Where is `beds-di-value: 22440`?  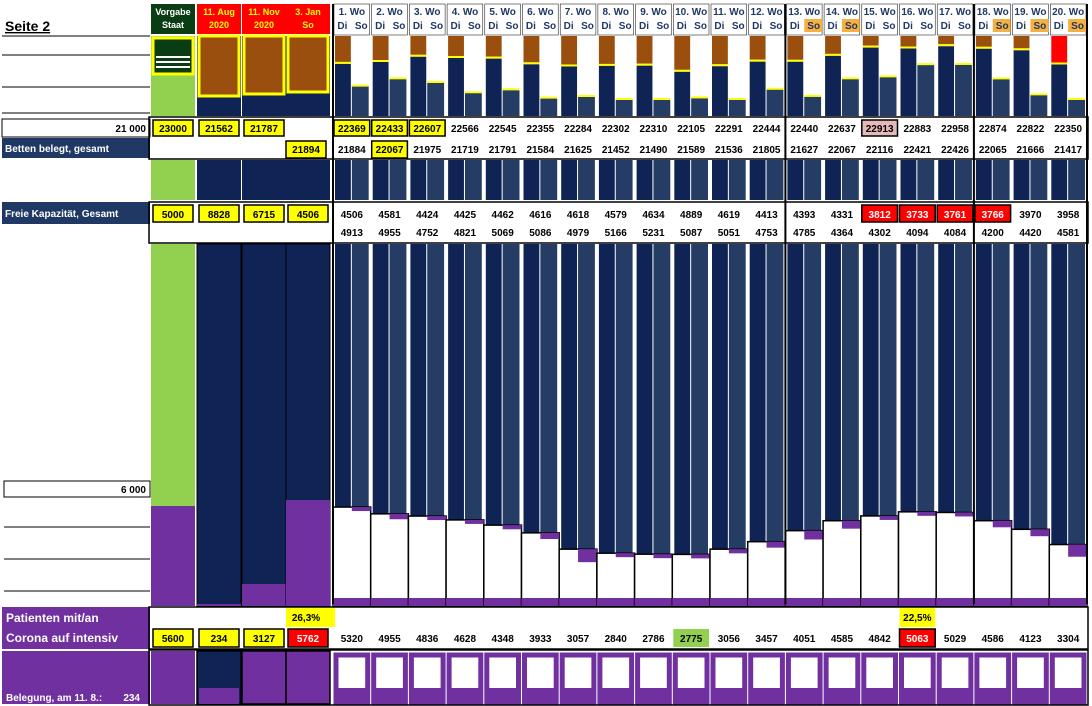
beds-di-value: 22440 is located at coordinates (804, 129).